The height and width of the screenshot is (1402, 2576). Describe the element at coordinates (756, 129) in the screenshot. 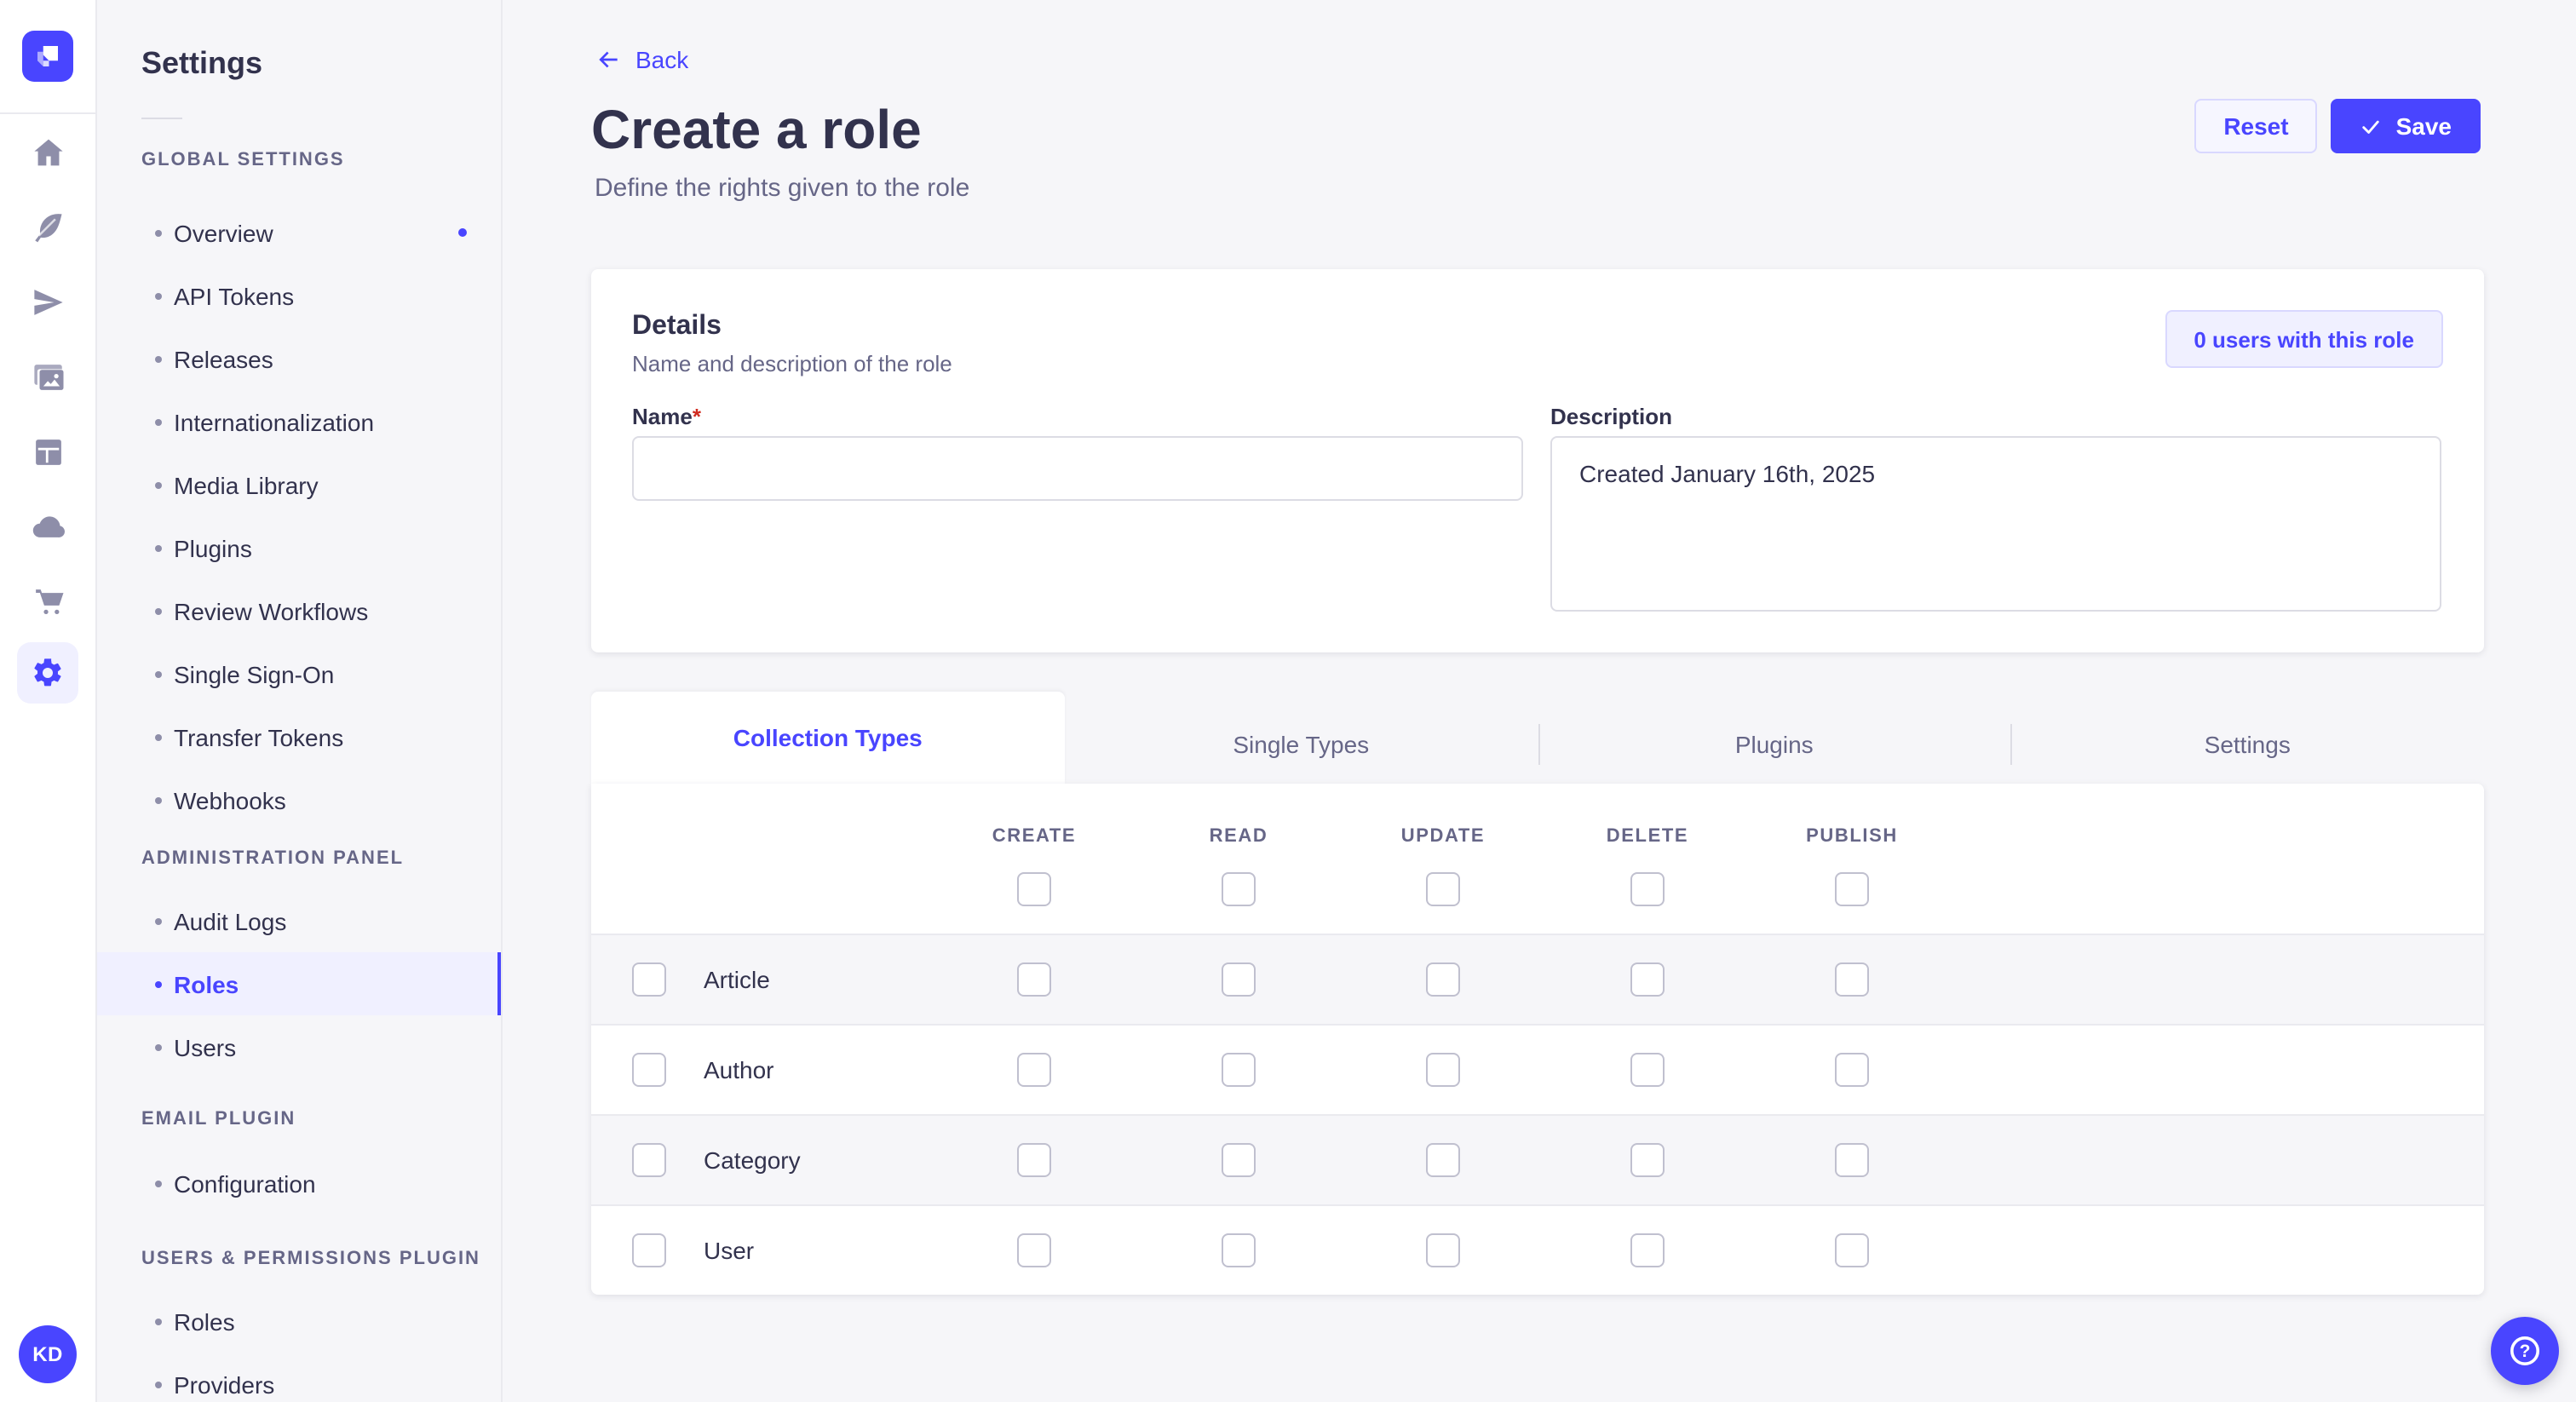

I see `page-title: Create a role` at that location.